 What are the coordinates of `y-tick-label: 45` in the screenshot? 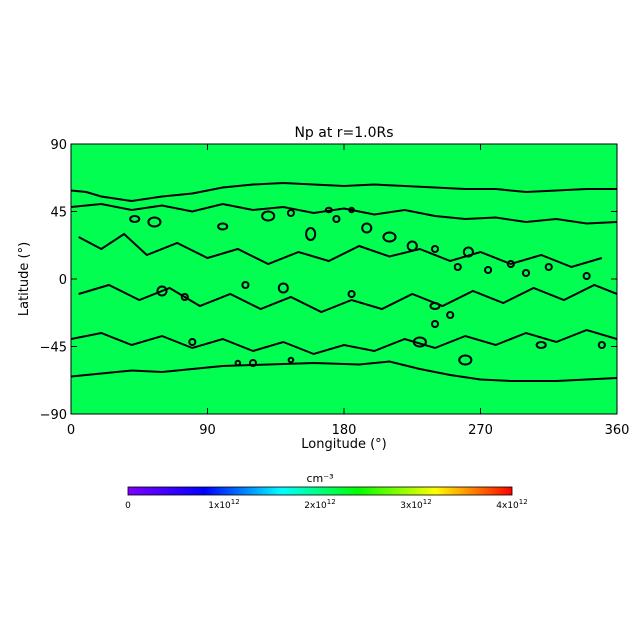 It's located at (58, 213).